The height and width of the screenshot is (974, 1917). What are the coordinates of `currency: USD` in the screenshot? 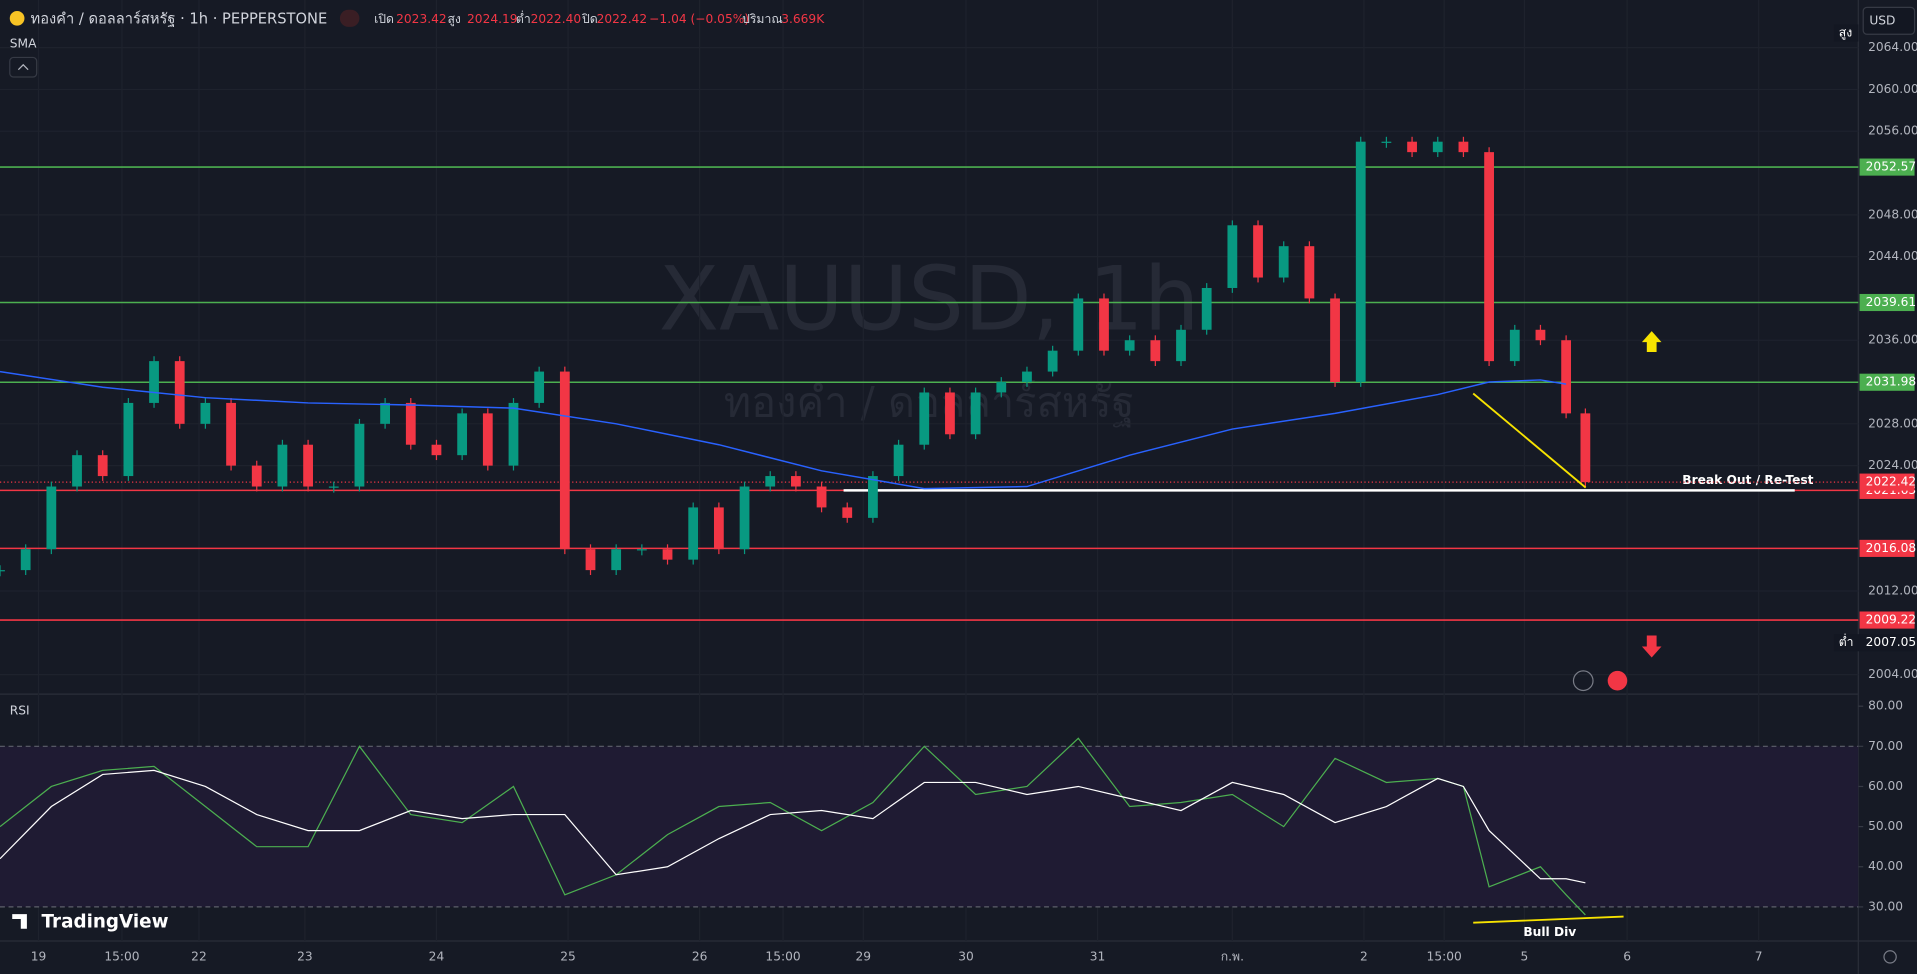 It's located at (1882, 20).